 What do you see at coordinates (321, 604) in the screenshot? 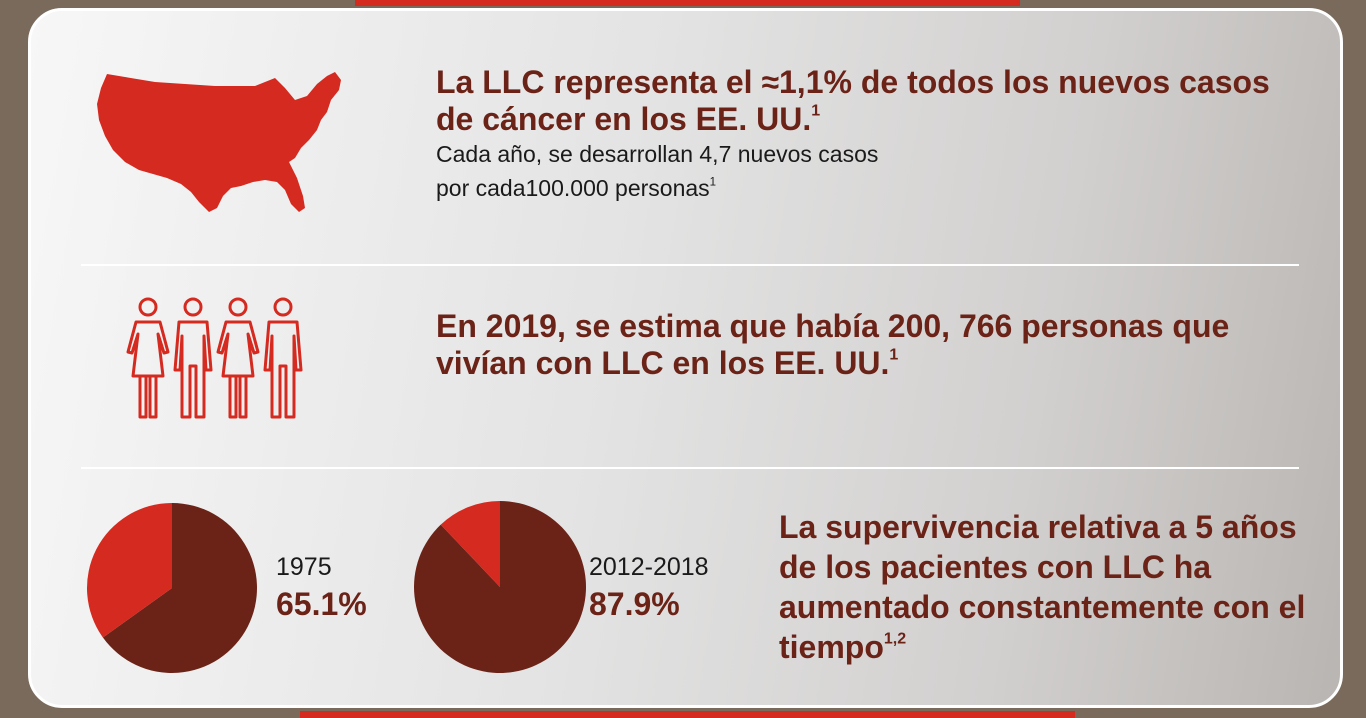
I see `pie-1975-value-label: 65.1%` at bounding box center [321, 604].